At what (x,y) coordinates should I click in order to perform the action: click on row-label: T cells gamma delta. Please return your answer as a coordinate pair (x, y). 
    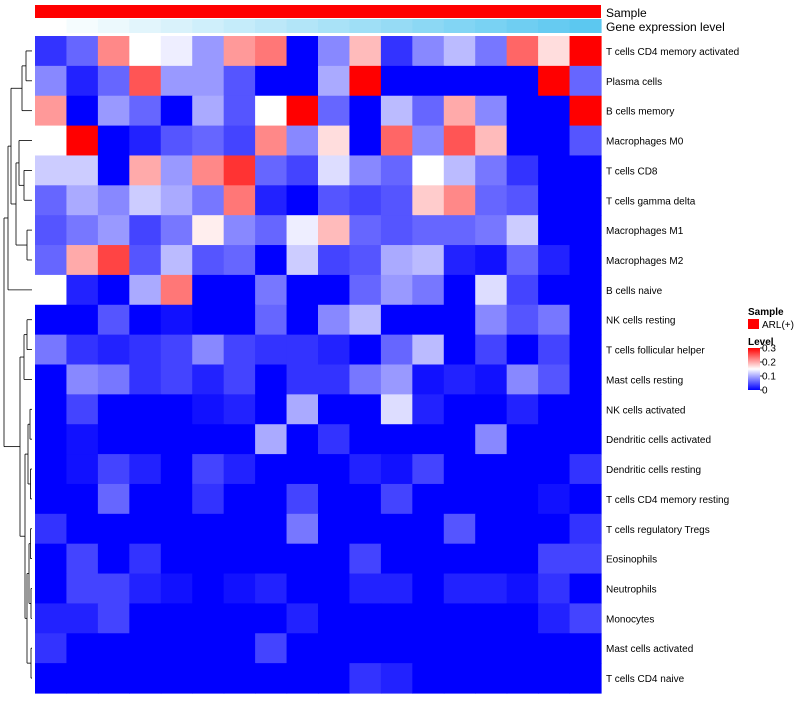
    Looking at the image, I should click on (651, 201).